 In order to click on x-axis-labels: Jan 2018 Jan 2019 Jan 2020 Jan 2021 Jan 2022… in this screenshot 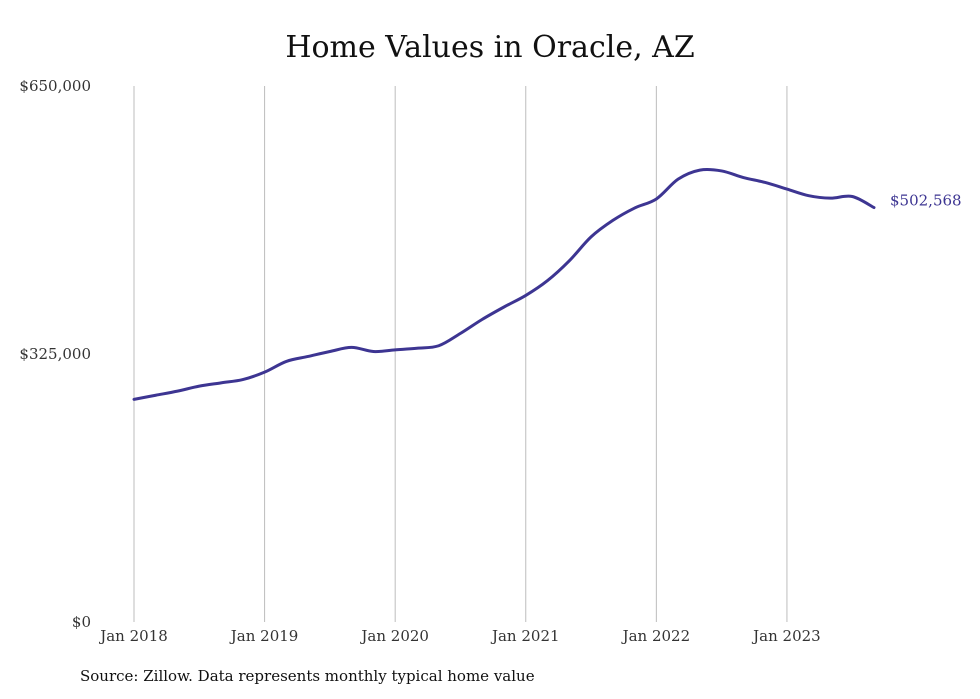, I will do `click(459, 636)`.